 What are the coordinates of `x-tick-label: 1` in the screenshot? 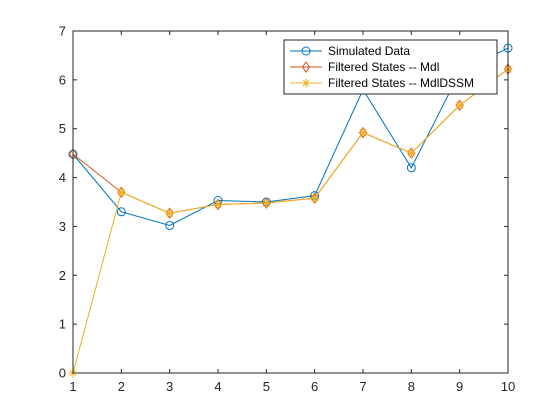 It's located at (72, 386).